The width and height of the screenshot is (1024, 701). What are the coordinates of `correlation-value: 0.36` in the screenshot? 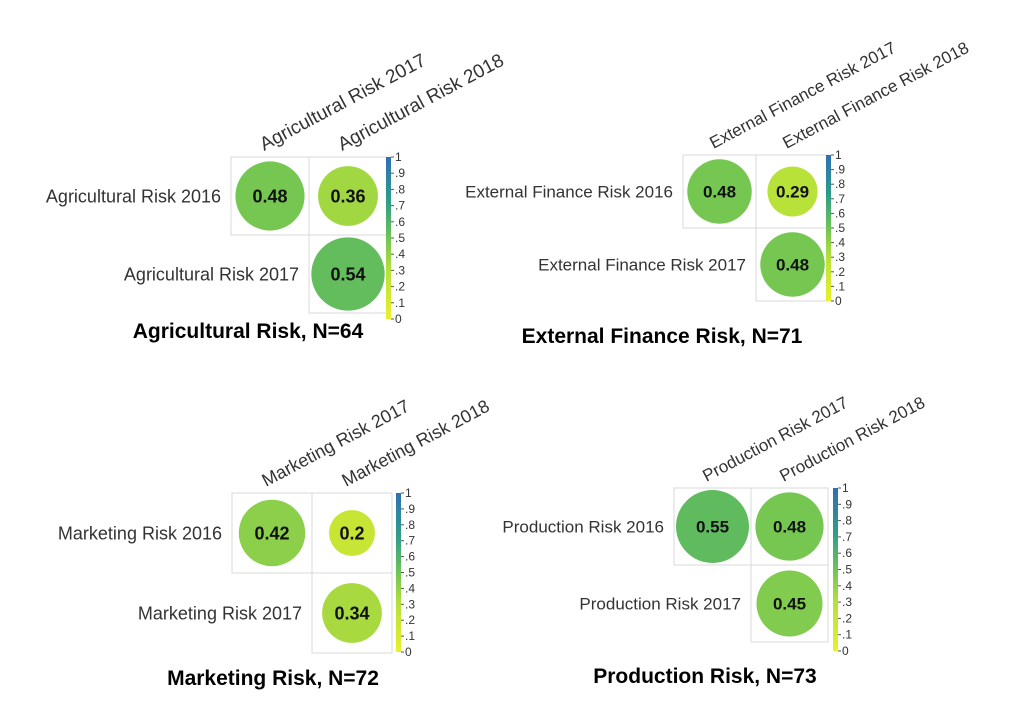 It's located at (347, 196).